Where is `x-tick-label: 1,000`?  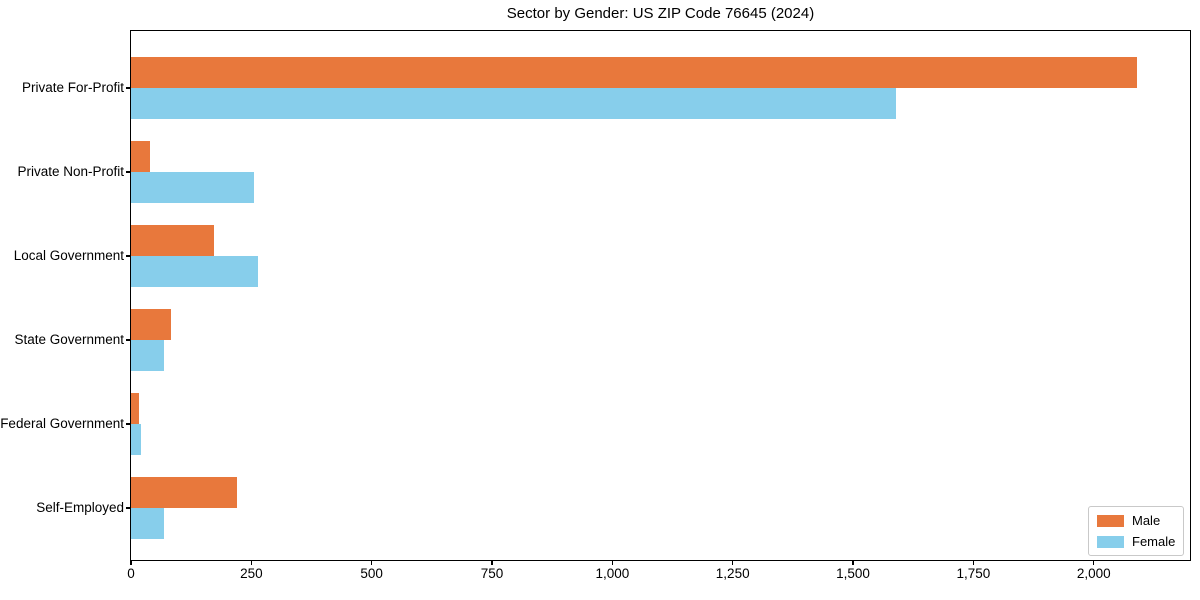 x-tick-label: 1,000 is located at coordinates (612, 573).